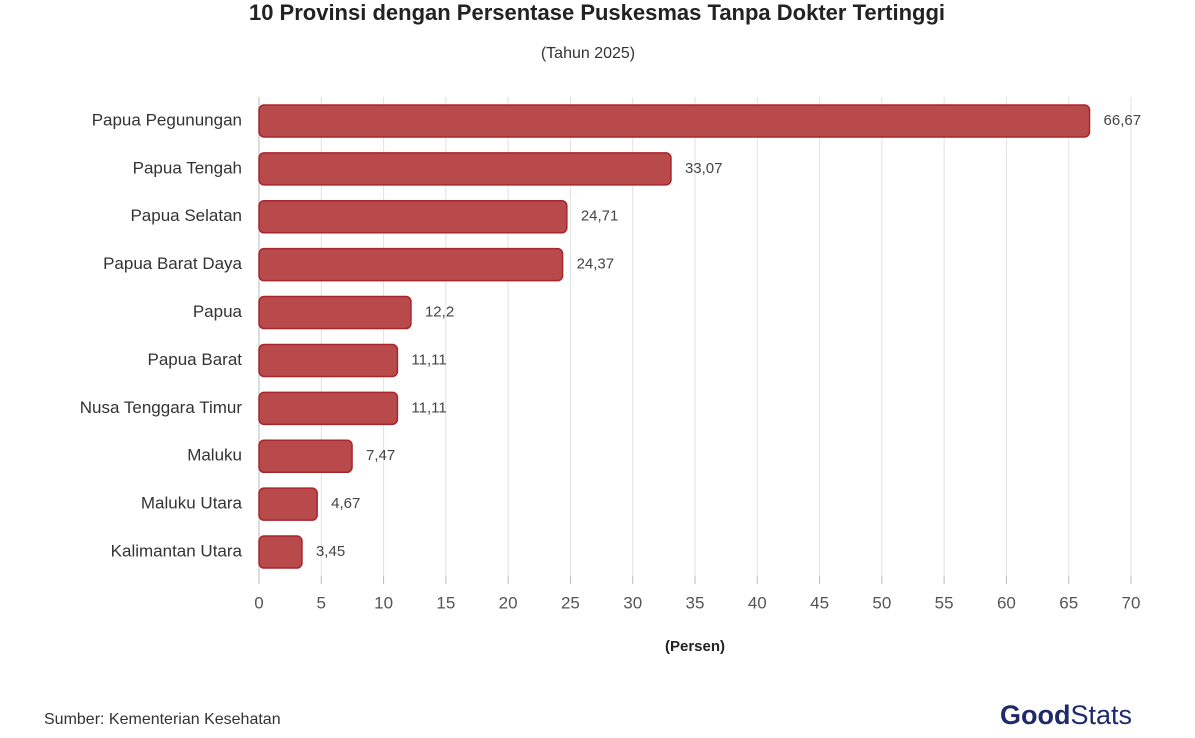 This screenshot has width=1195, height=738. I want to click on value-label: 3,45, so click(330, 551).